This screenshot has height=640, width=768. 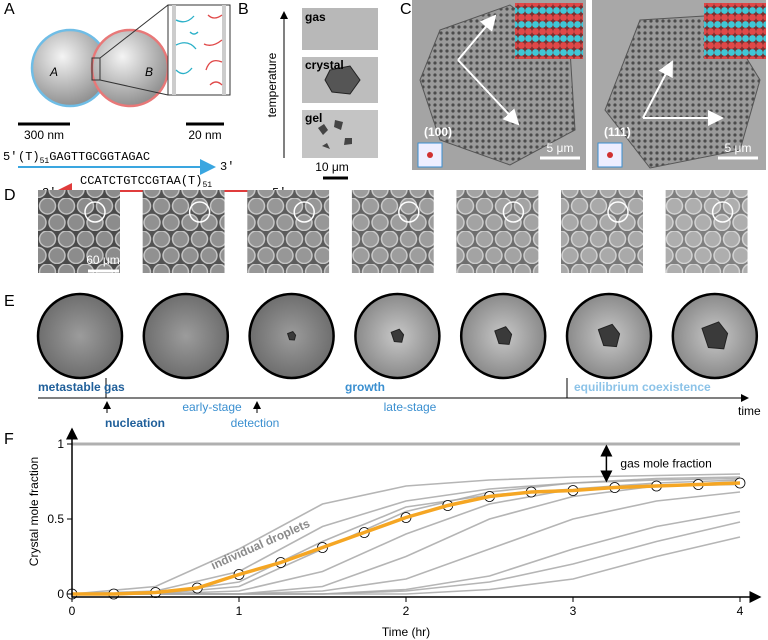 What do you see at coordinates (44, 135) in the screenshot?
I see `scale-label: 300 nm` at bounding box center [44, 135].